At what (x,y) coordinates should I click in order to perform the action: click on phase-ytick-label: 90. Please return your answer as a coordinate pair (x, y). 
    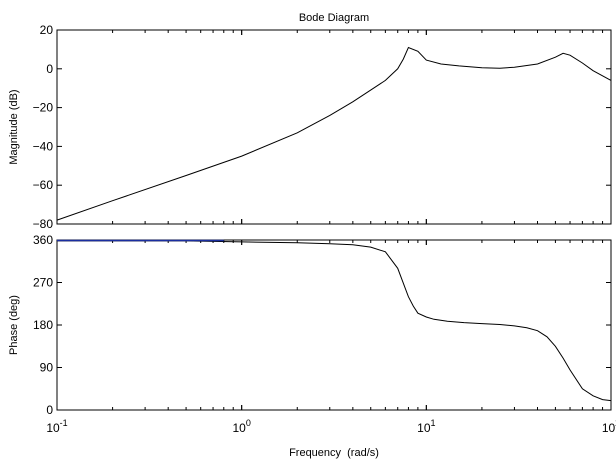
    Looking at the image, I should click on (47, 368).